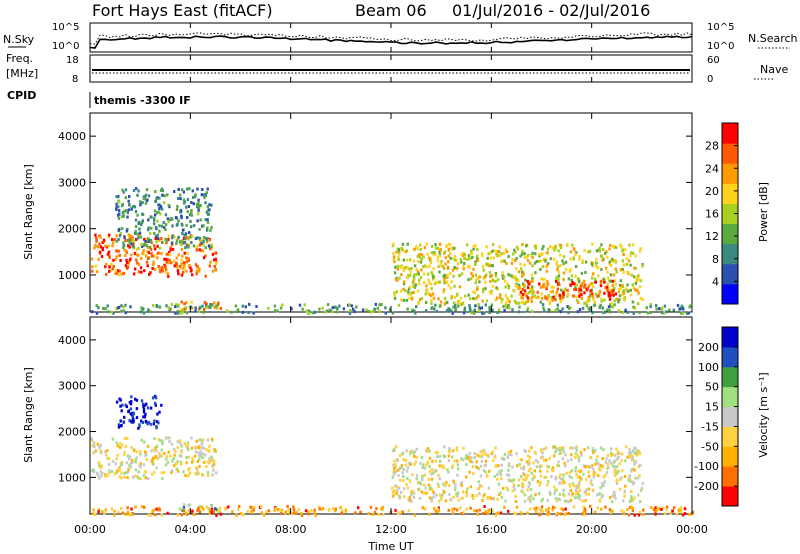 The height and width of the screenshot is (554, 800). Describe the element at coordinates (19, 58) in the screenshot. I see `freq-label: Freq.` at that location.